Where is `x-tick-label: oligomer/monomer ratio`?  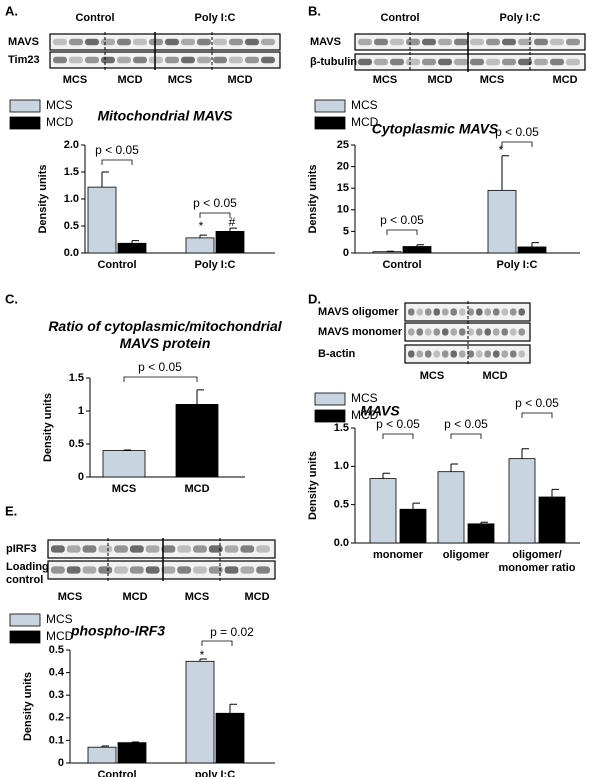 x-tick-label: oligomer/monomer ratio is located at coordinates (536, 561).